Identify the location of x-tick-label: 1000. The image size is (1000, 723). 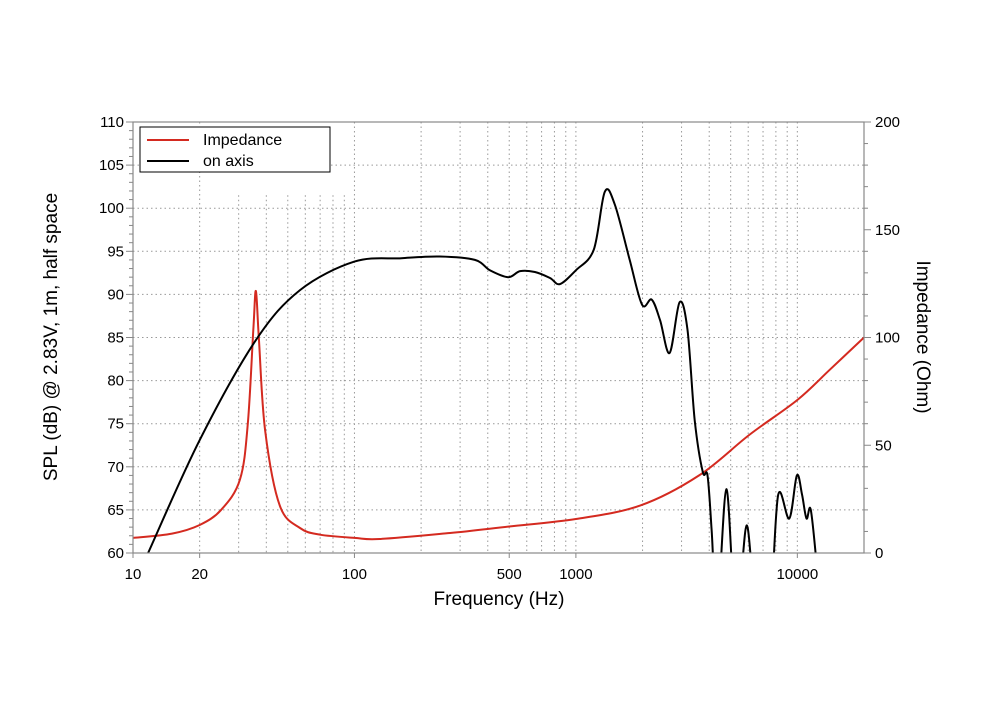
(575, 574).